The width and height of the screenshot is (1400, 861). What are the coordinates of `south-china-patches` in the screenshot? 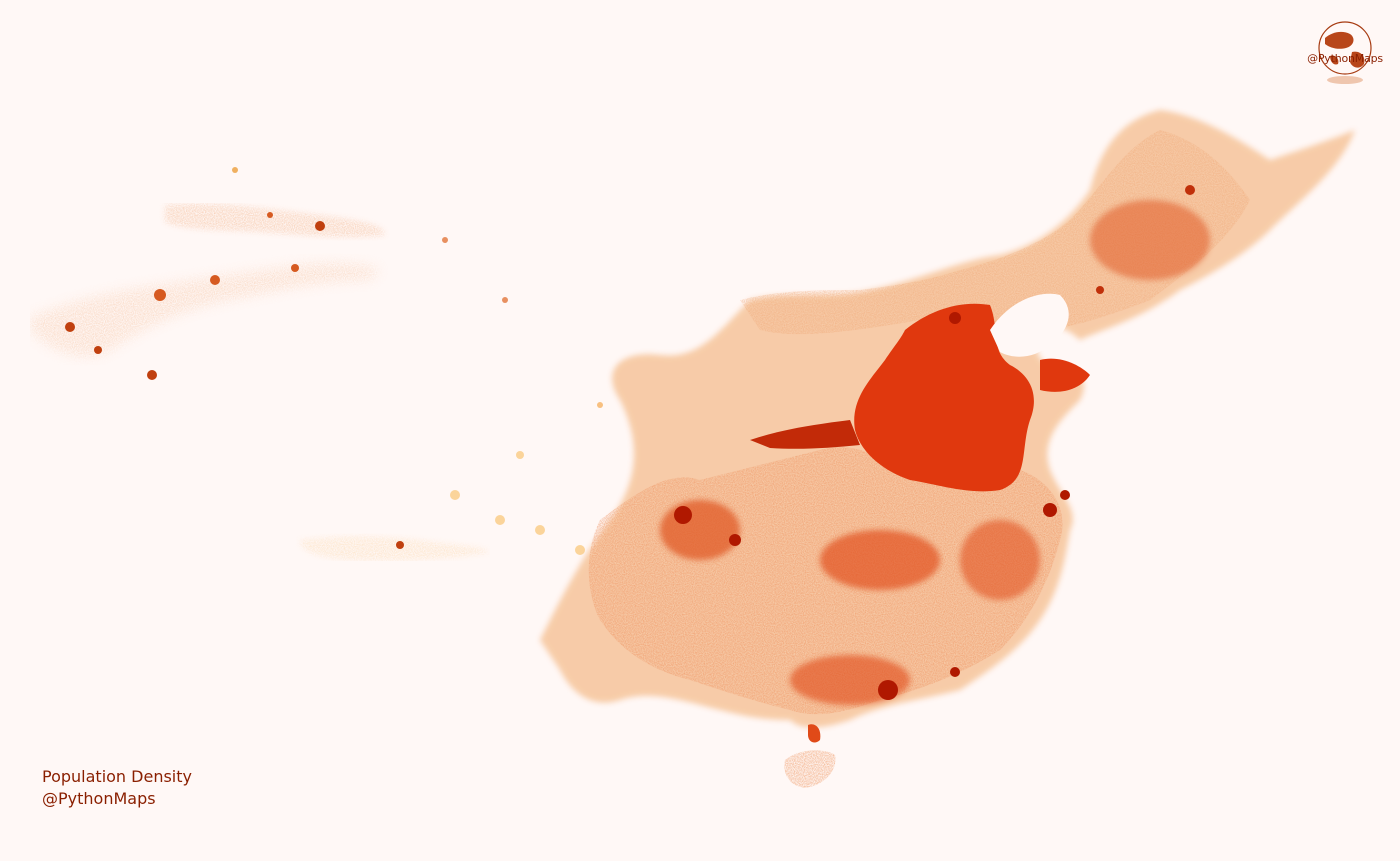 It's located at (930, 597).